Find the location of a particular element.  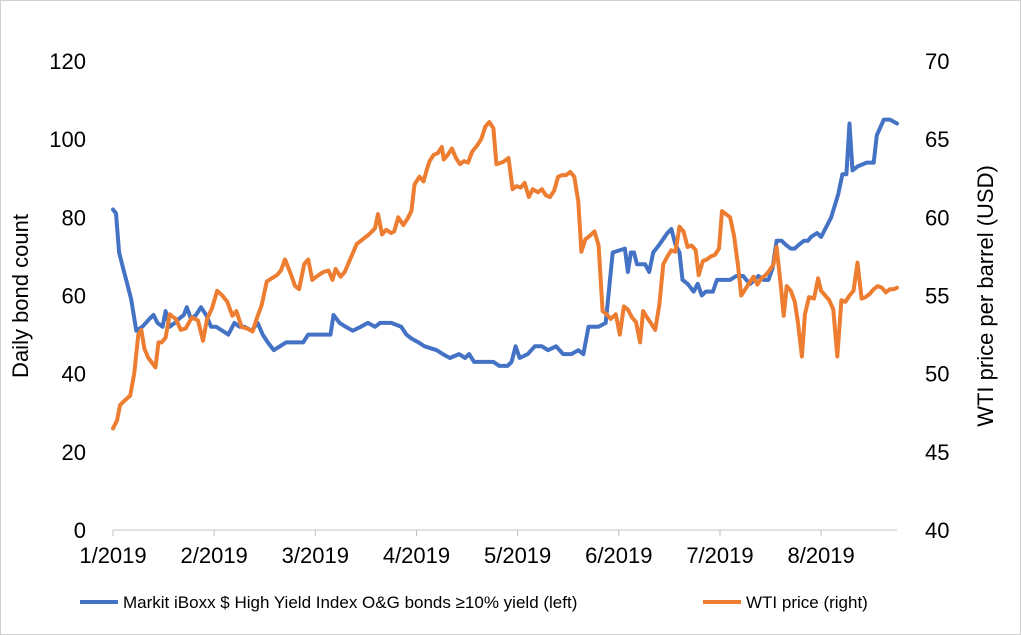

right-tick-label: 45 is located at coordinates (937, 452).